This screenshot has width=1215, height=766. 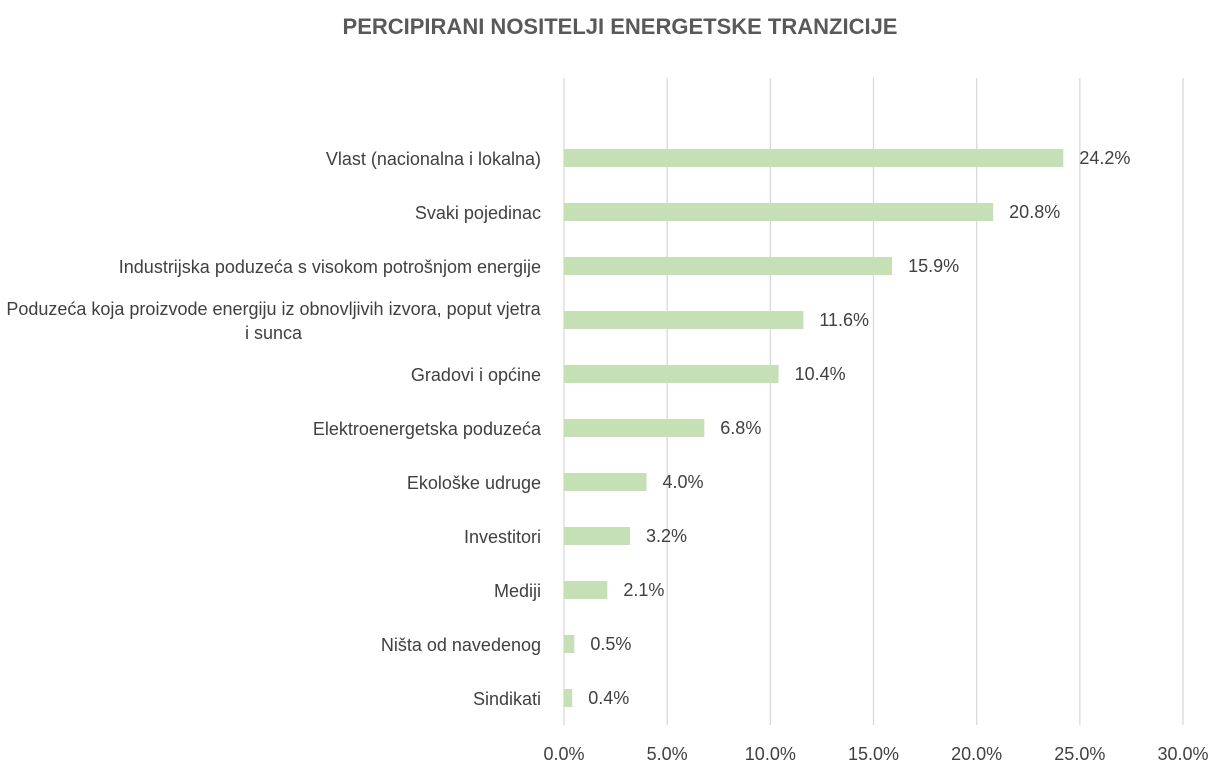 What do you see at coordinates (683, 482) in the screenshot?
I see `data-label: 4.0%` at bounding box center [683, 482].